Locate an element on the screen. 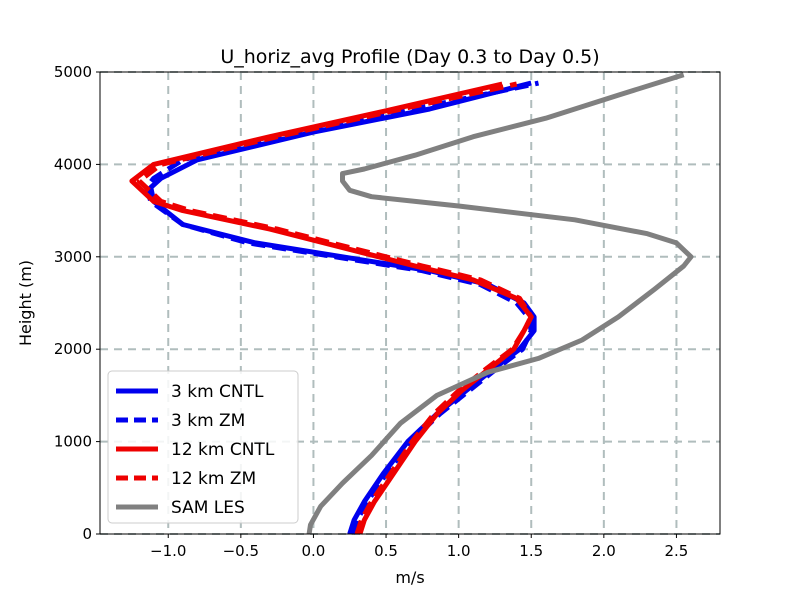 The width and height of the screenshot is (800, 600). x-tick-label: 2.5 is located at coordinates (677, 551).